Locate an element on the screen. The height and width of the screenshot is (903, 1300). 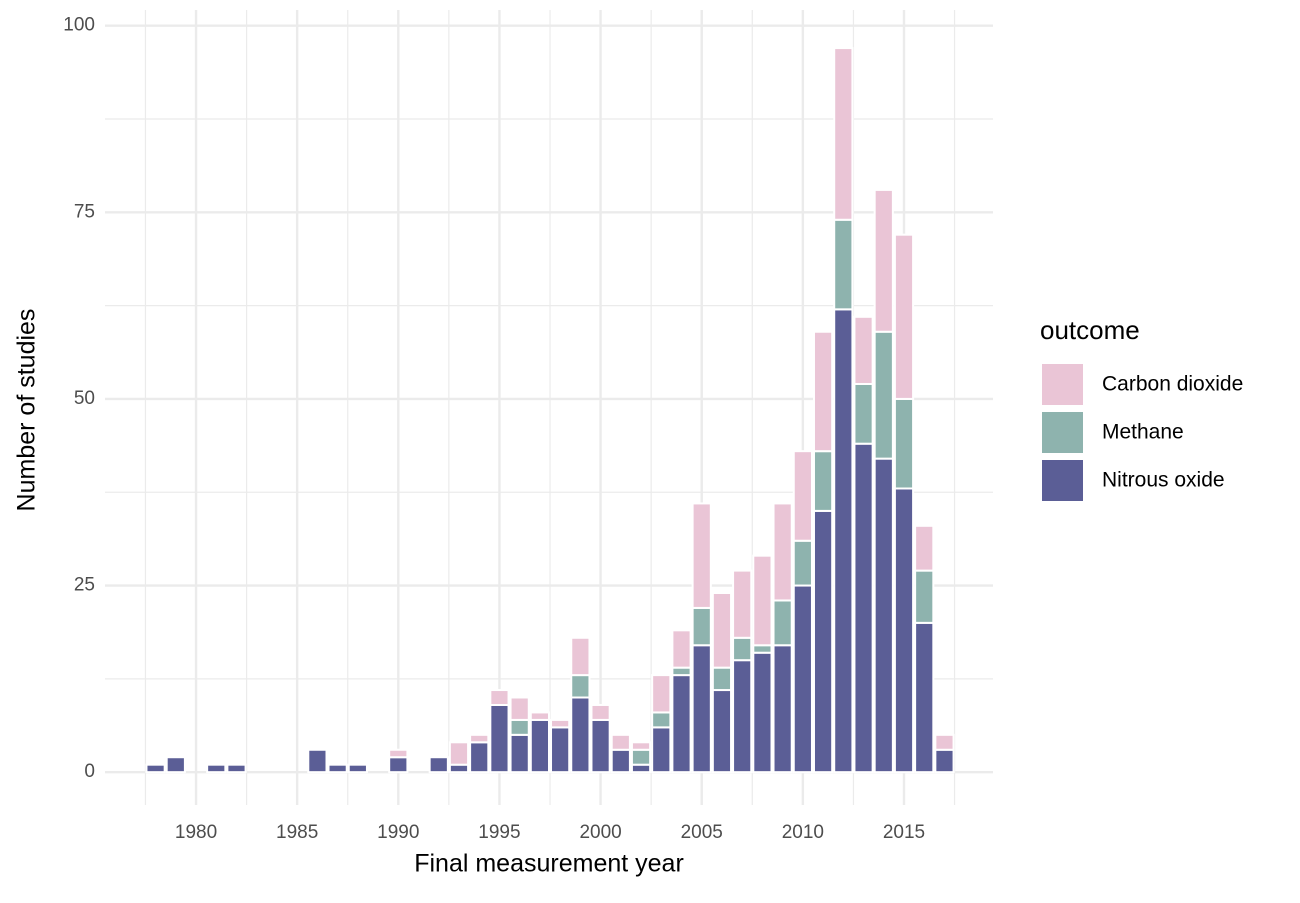
y-tick-label: 75 is located at coordinates (84, 211).